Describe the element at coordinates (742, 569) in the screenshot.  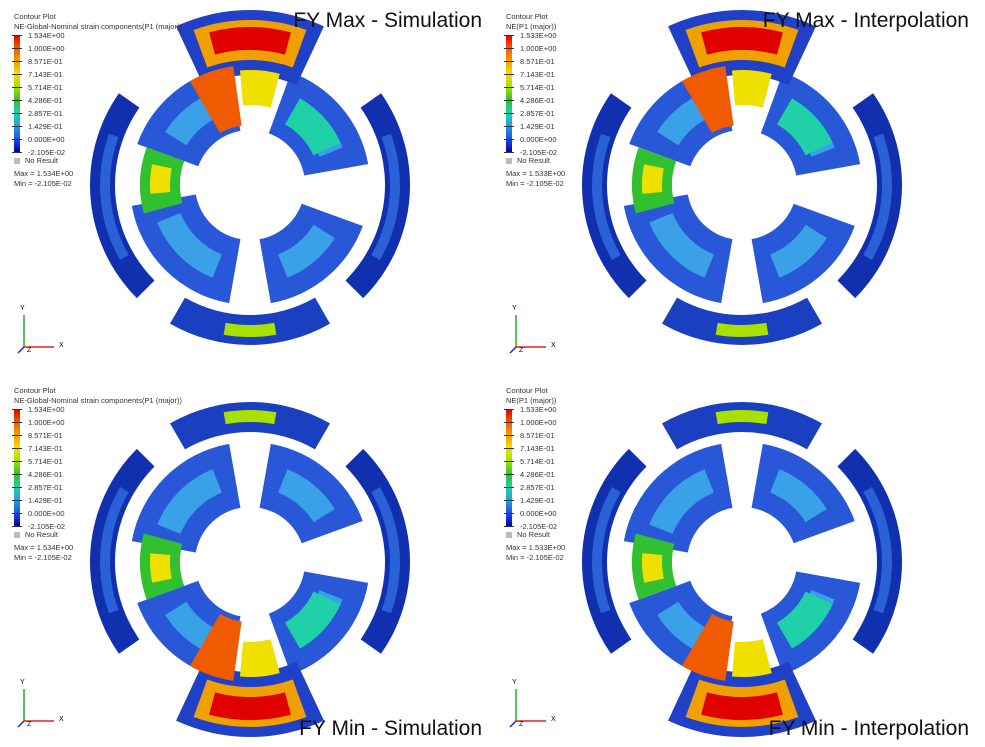
I see `fe-model-contour` at that location.